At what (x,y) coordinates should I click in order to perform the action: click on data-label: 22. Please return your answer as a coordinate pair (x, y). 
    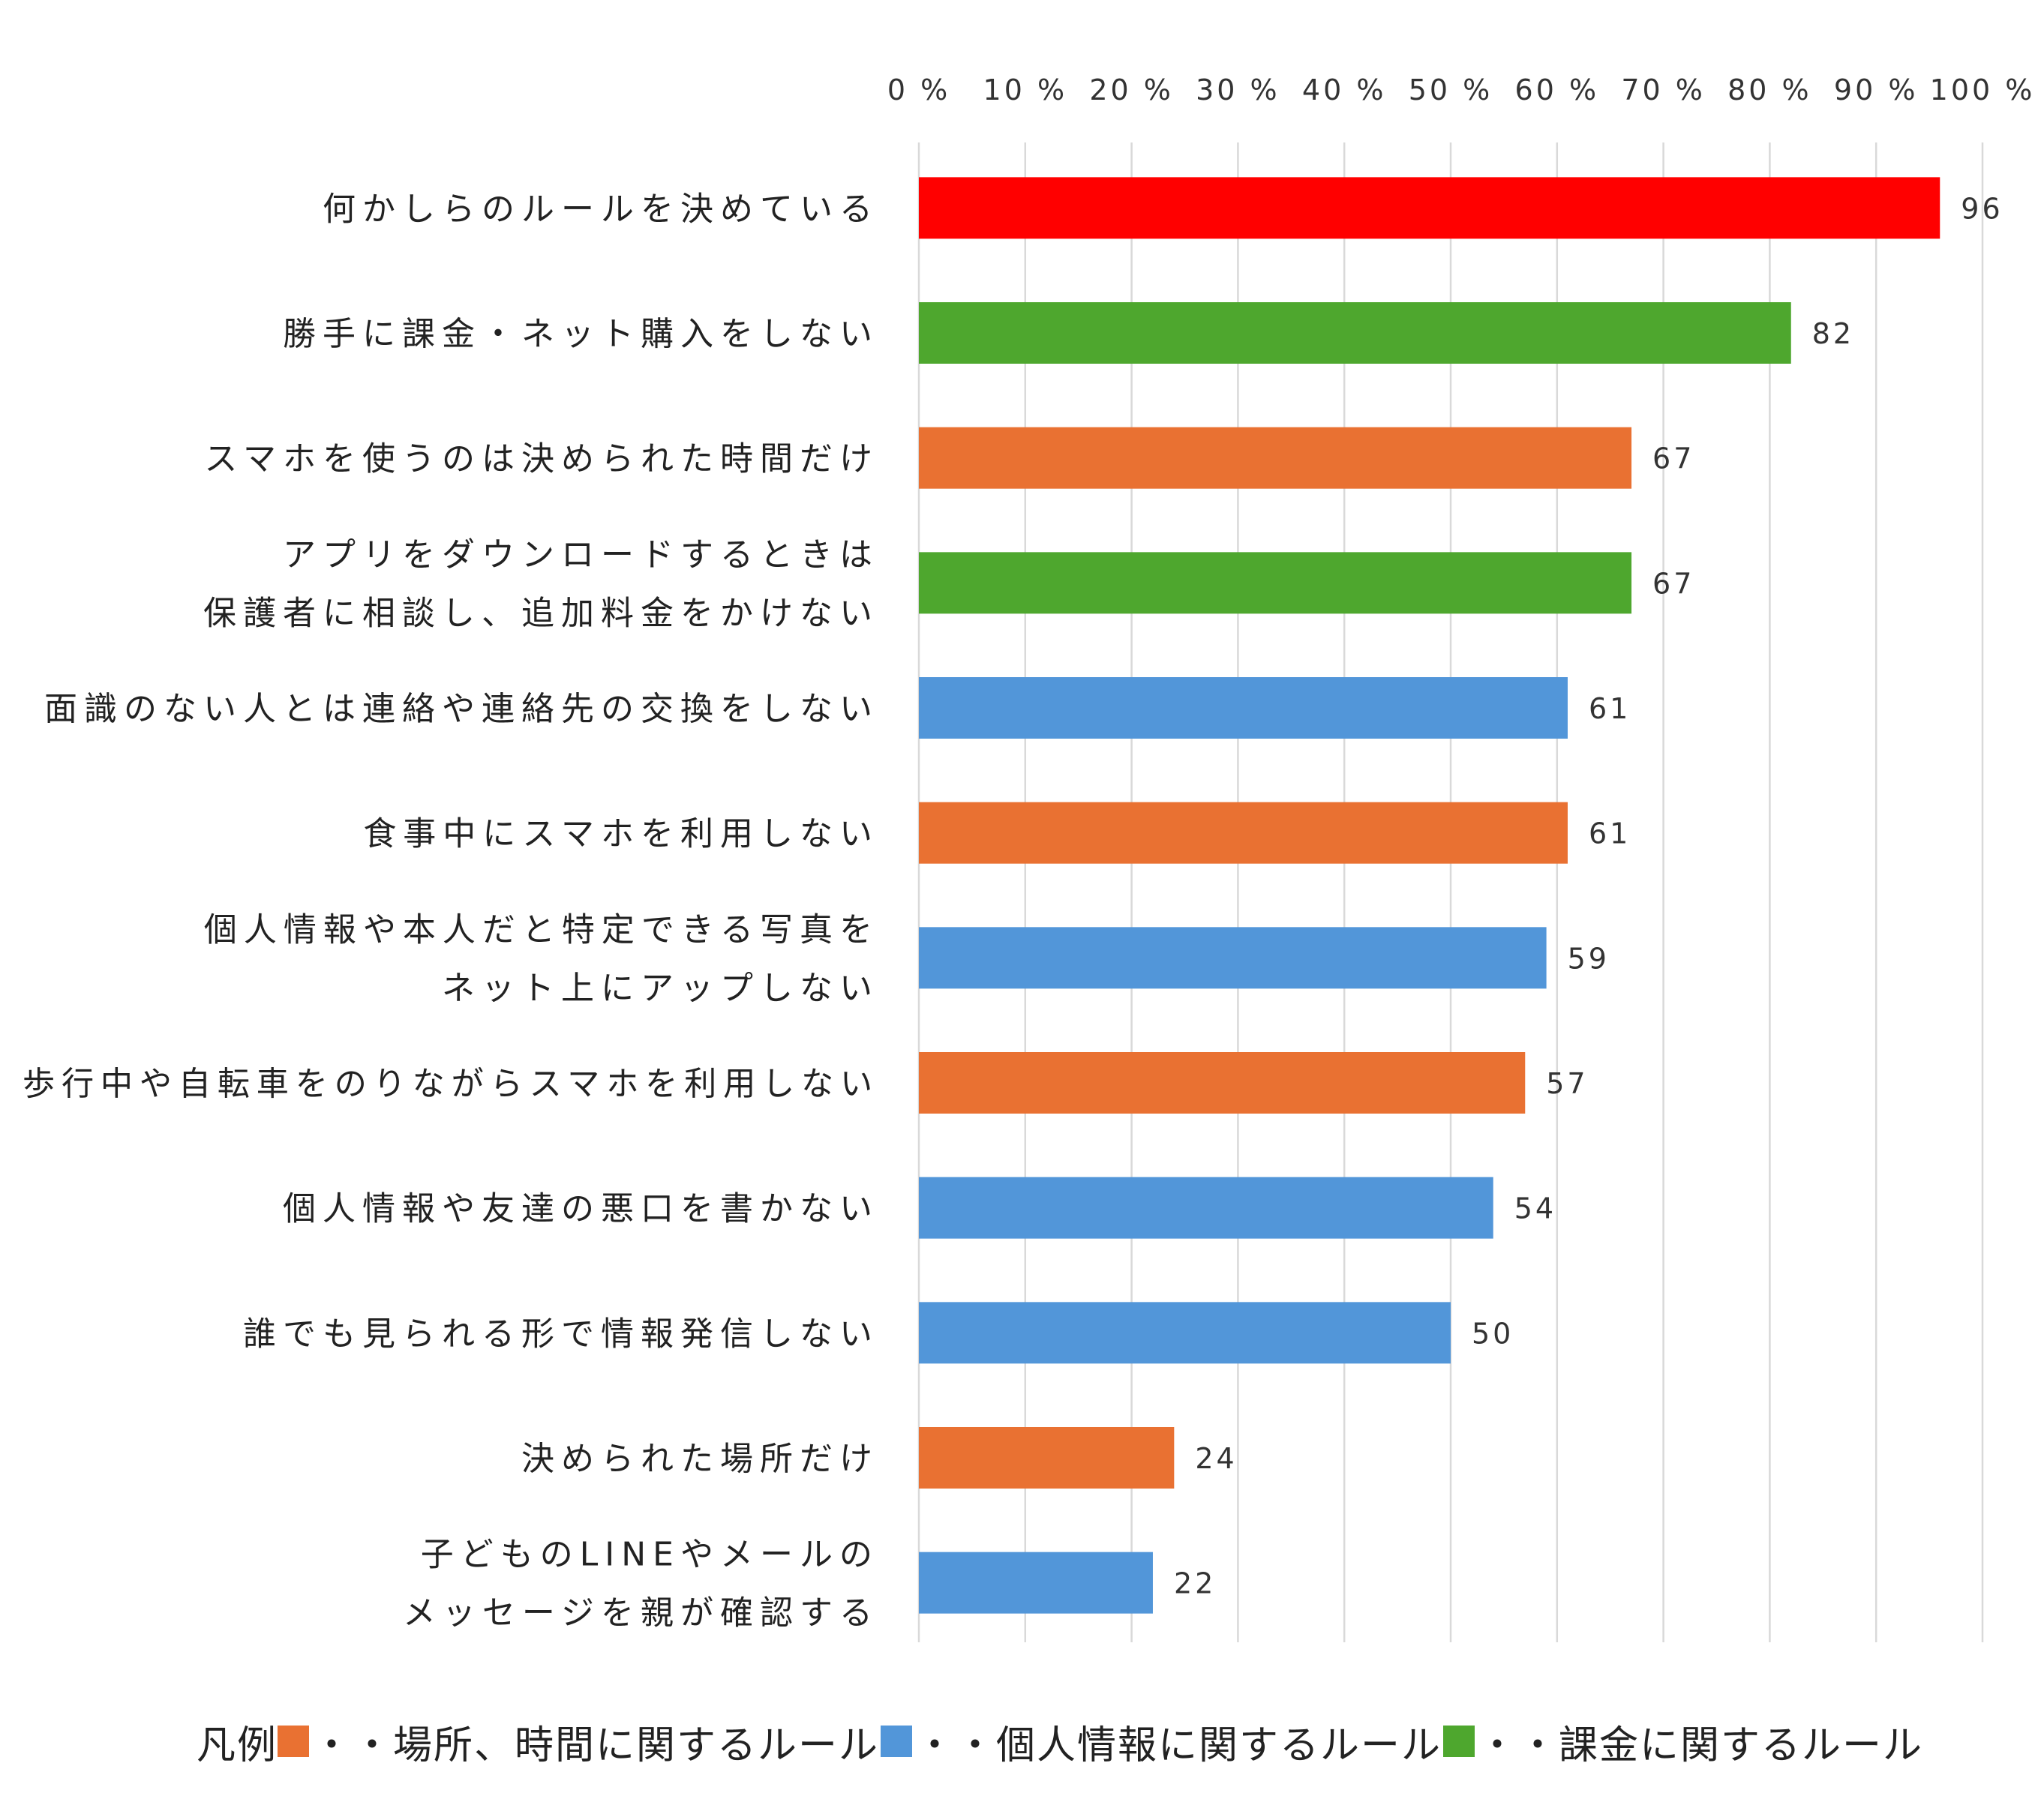
    Looking at the image, I should click on (1195, 1583).